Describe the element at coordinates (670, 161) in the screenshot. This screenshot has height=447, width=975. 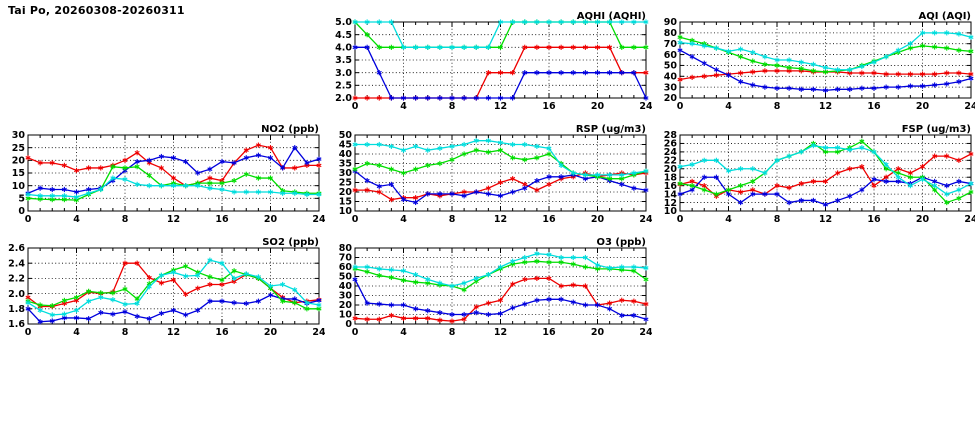
I see `y-tick-label: 22` at that location.